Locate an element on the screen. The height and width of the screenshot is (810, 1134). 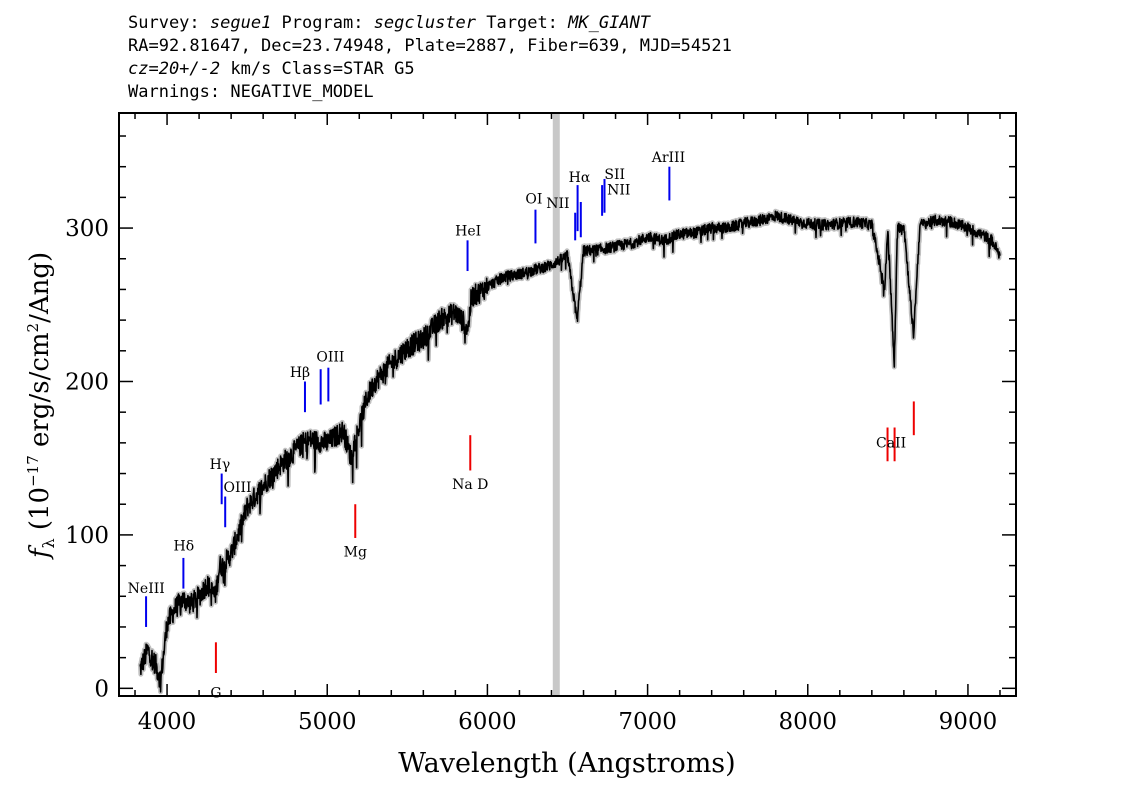
y-tick-label: 0 is located at coordinates (101, 689).